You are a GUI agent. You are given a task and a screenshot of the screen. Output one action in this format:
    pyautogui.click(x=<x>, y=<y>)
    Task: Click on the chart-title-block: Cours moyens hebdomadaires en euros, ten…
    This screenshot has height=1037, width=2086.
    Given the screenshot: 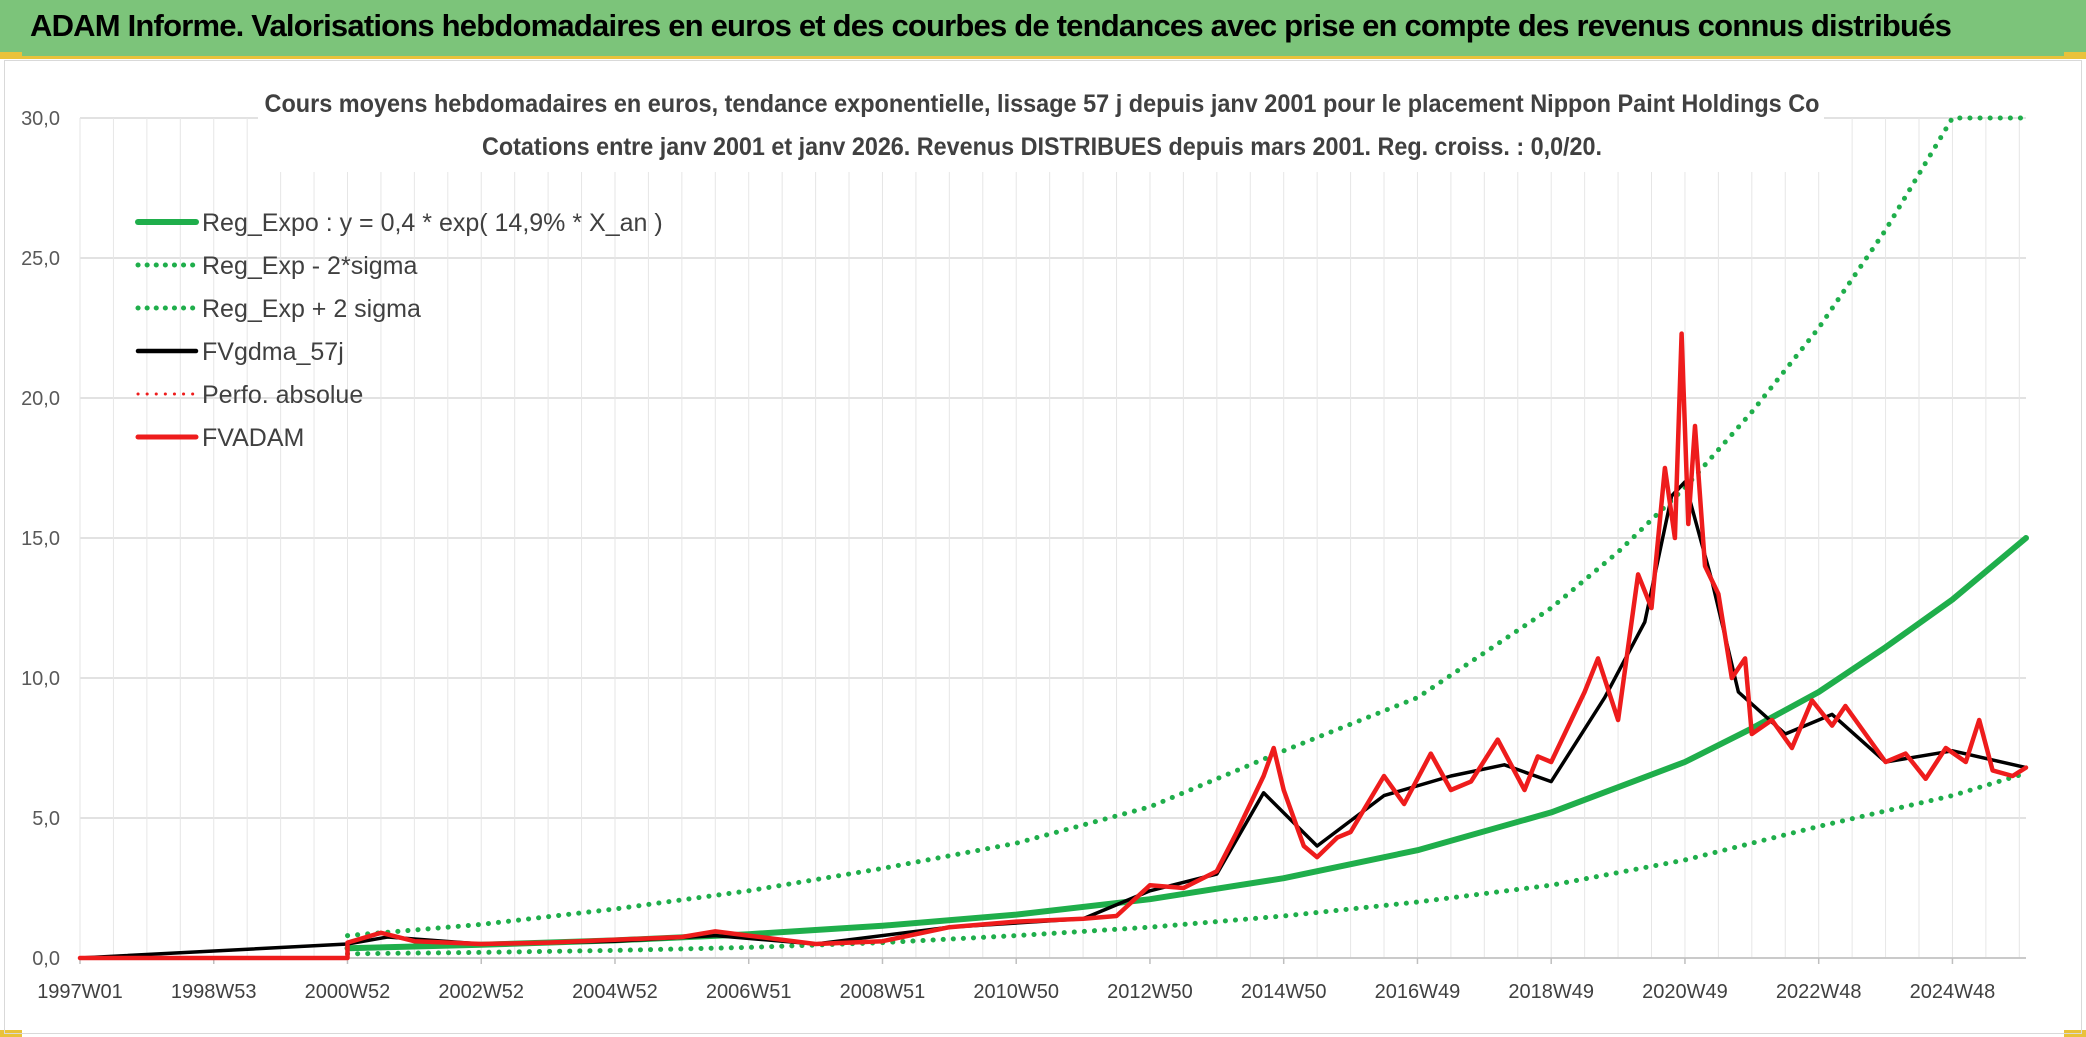 What is the action you would take?
    pyautogui.click(x=1041, y=127)
    